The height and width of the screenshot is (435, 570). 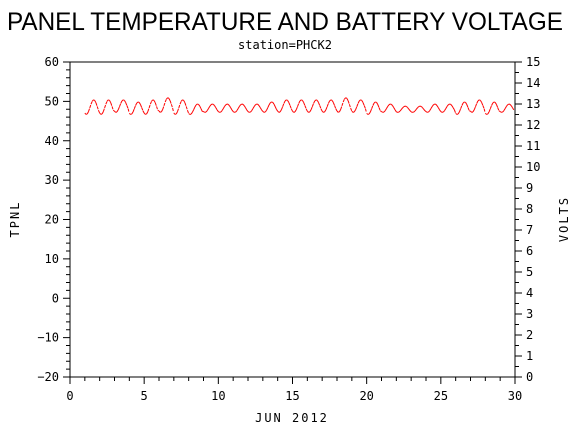 What do you see at coordinates (515, 396) in the screenshot?
I see `x-tick-label: 30` at bounding box center [515, 396].